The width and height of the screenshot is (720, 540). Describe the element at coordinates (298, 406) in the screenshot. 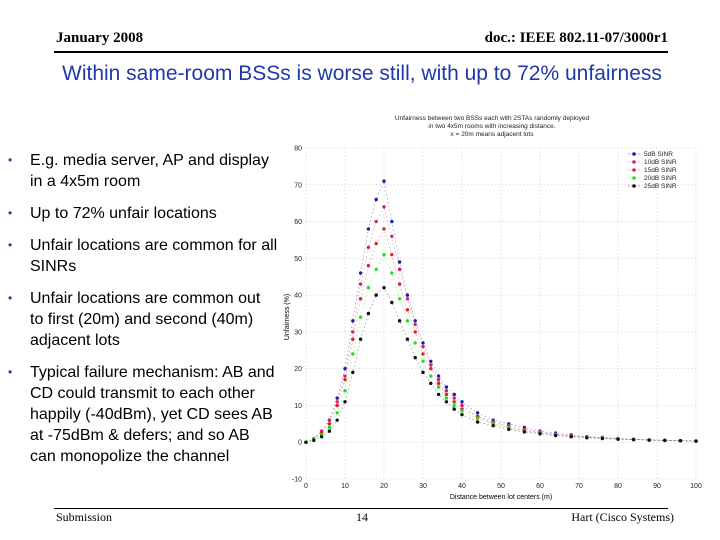

I see `y-tick-label: 10` at that location.